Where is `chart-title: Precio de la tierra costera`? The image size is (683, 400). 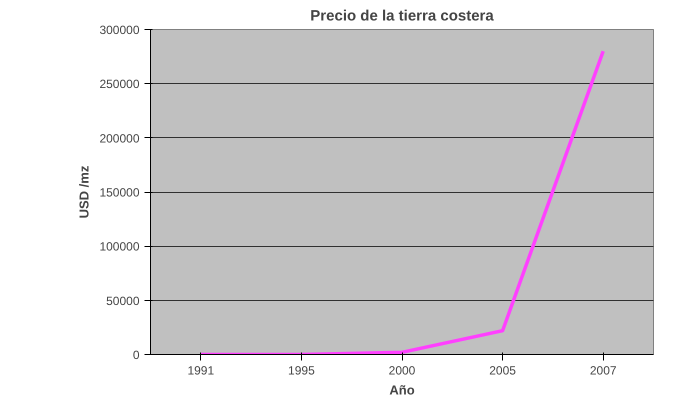 chart-title: Precio de la tierra costera is located at coordinates (402, 16).